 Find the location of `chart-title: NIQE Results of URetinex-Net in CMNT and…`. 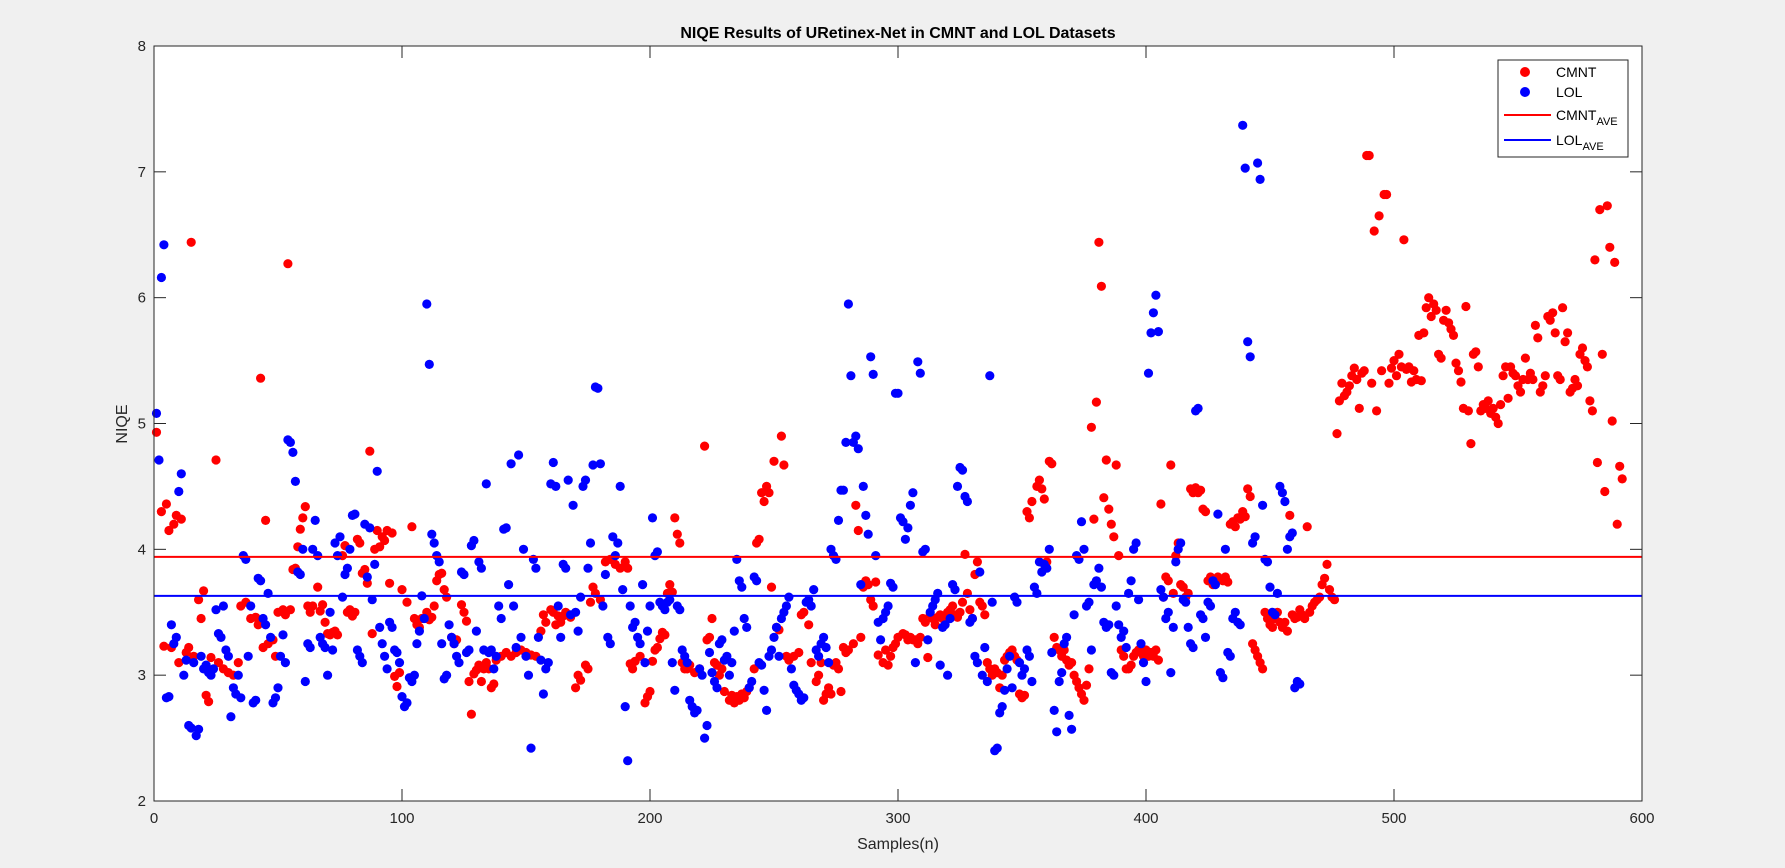

chart-title: NIQE Results of URetinex-Net in CMNT and… is located at coordinates (897, 33).